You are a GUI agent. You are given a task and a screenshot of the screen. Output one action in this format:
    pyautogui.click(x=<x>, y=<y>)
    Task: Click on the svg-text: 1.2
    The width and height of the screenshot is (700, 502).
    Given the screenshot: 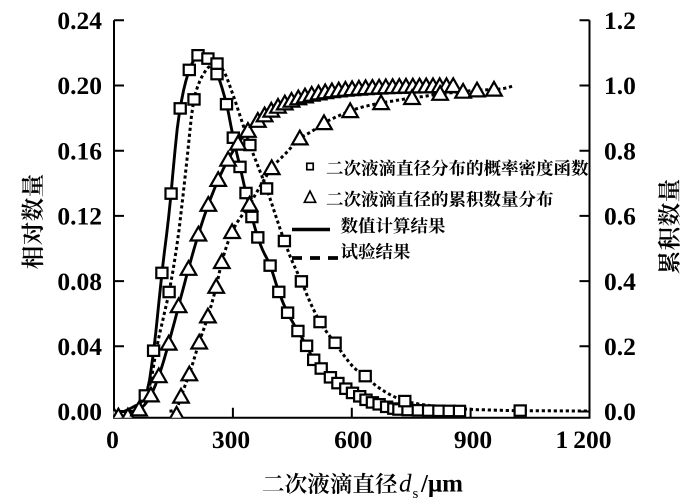 What is the action you would take?
    pyautogui.click(x=620, y=20)
    